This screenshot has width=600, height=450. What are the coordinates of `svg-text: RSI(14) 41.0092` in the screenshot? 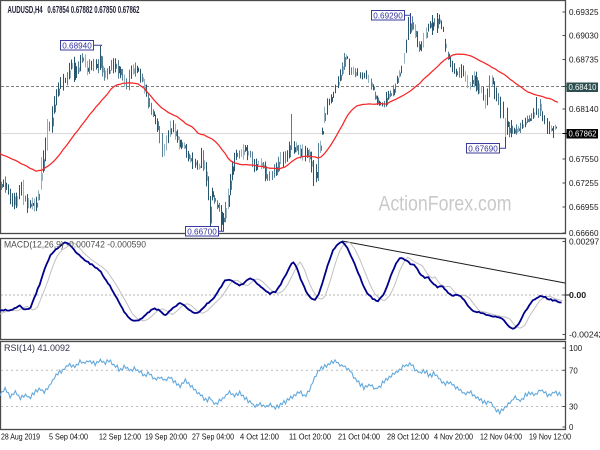 It's located at (37, 348).